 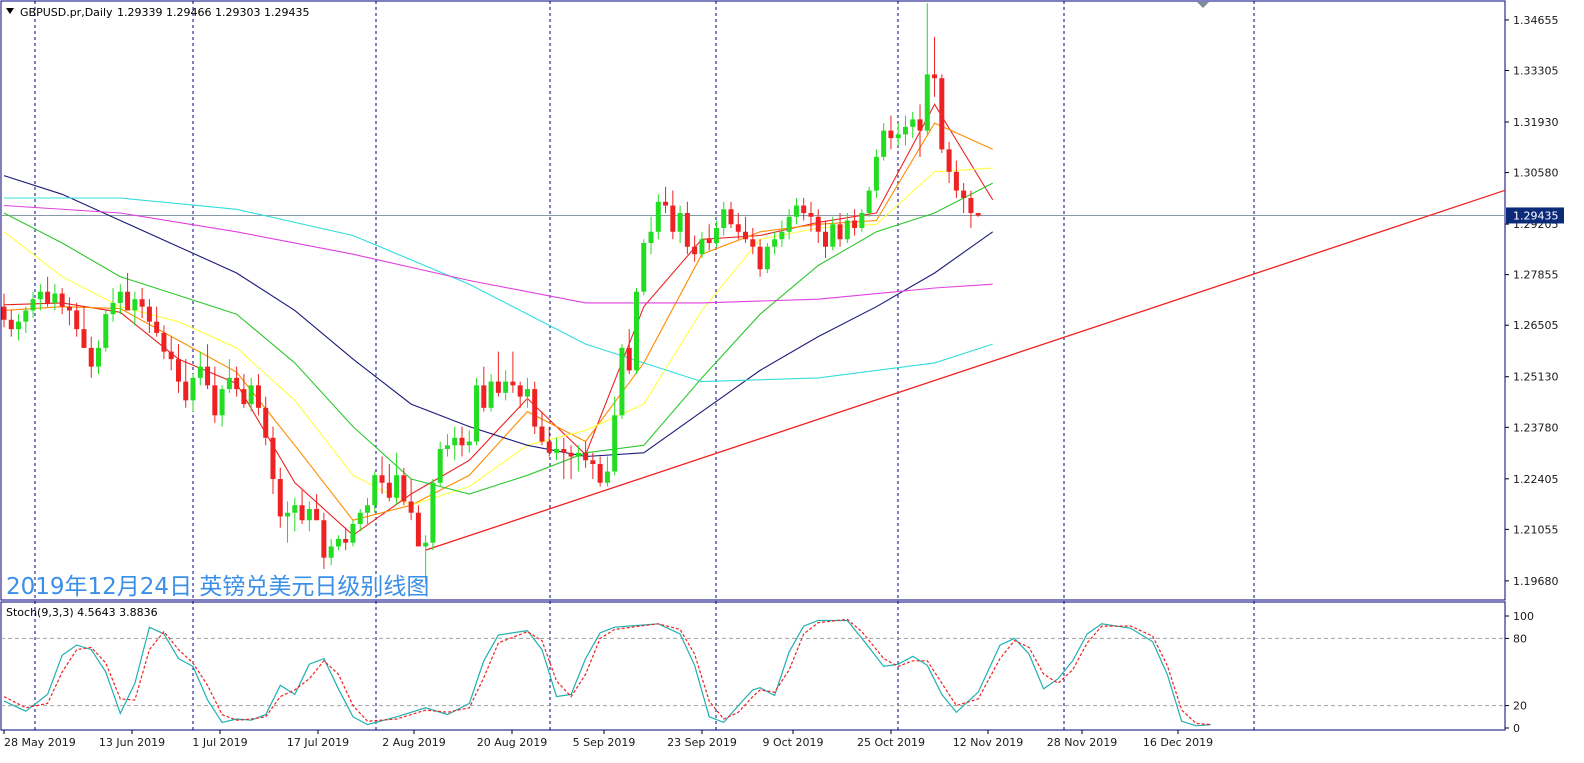 What do you see at coordinates (1536, 275) in the screenshot?
I see `price-tick-label: 1.27855` at bounding box center [1536, 275].